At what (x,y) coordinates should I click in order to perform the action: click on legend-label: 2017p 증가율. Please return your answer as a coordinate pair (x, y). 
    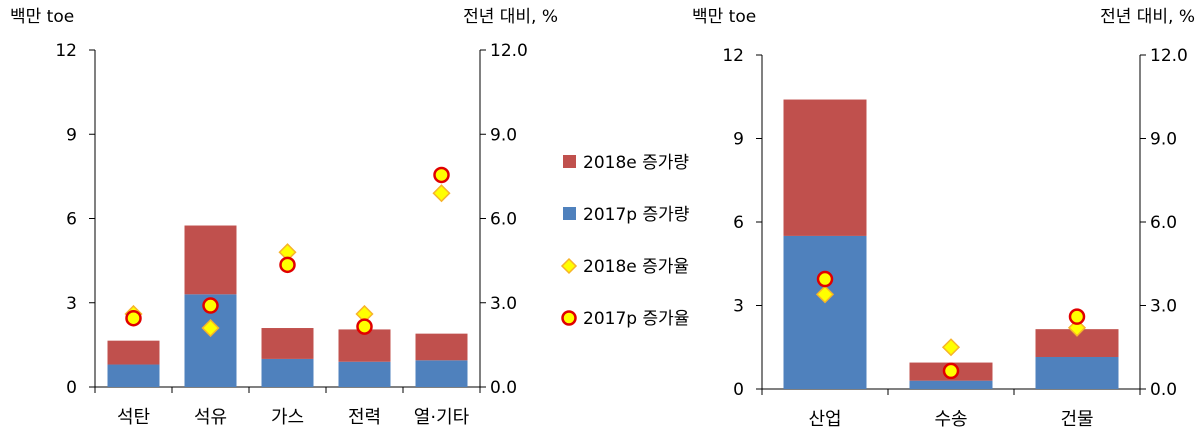
    Looking at the image, I should click on (636, 319).